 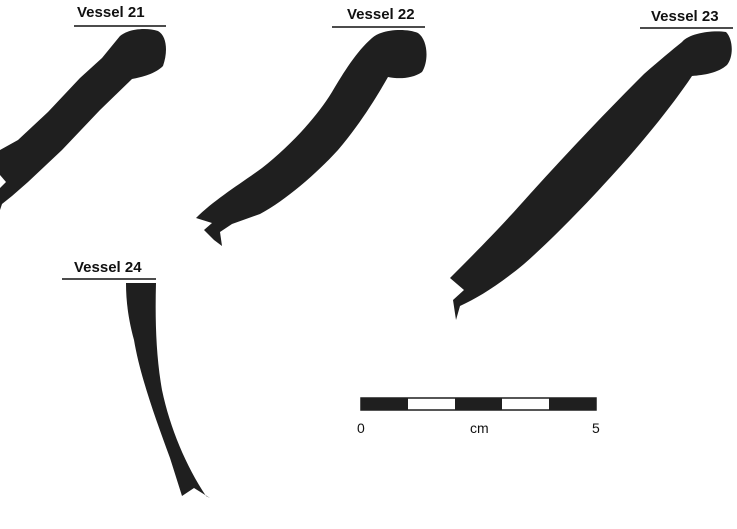 I want to click on vessel-24-profile, so click(x=168, y=390).